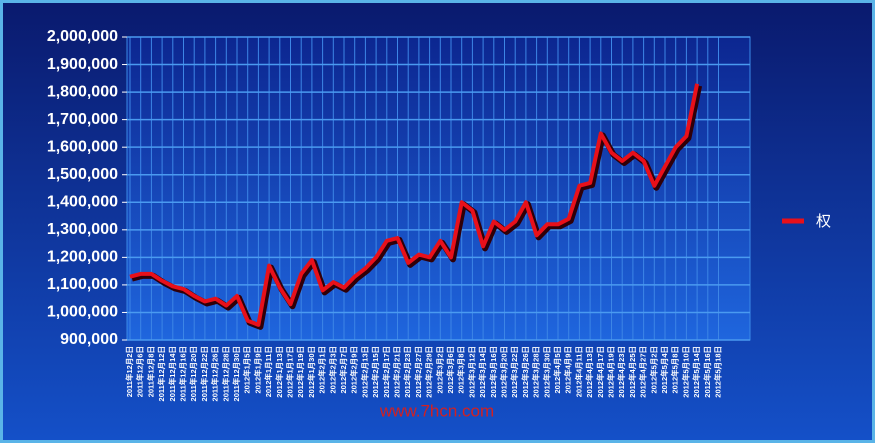  Describe the element at coordinates (643, 372) in the screenshot. I see `x-tick-label: 2012年4月27日` at that location.